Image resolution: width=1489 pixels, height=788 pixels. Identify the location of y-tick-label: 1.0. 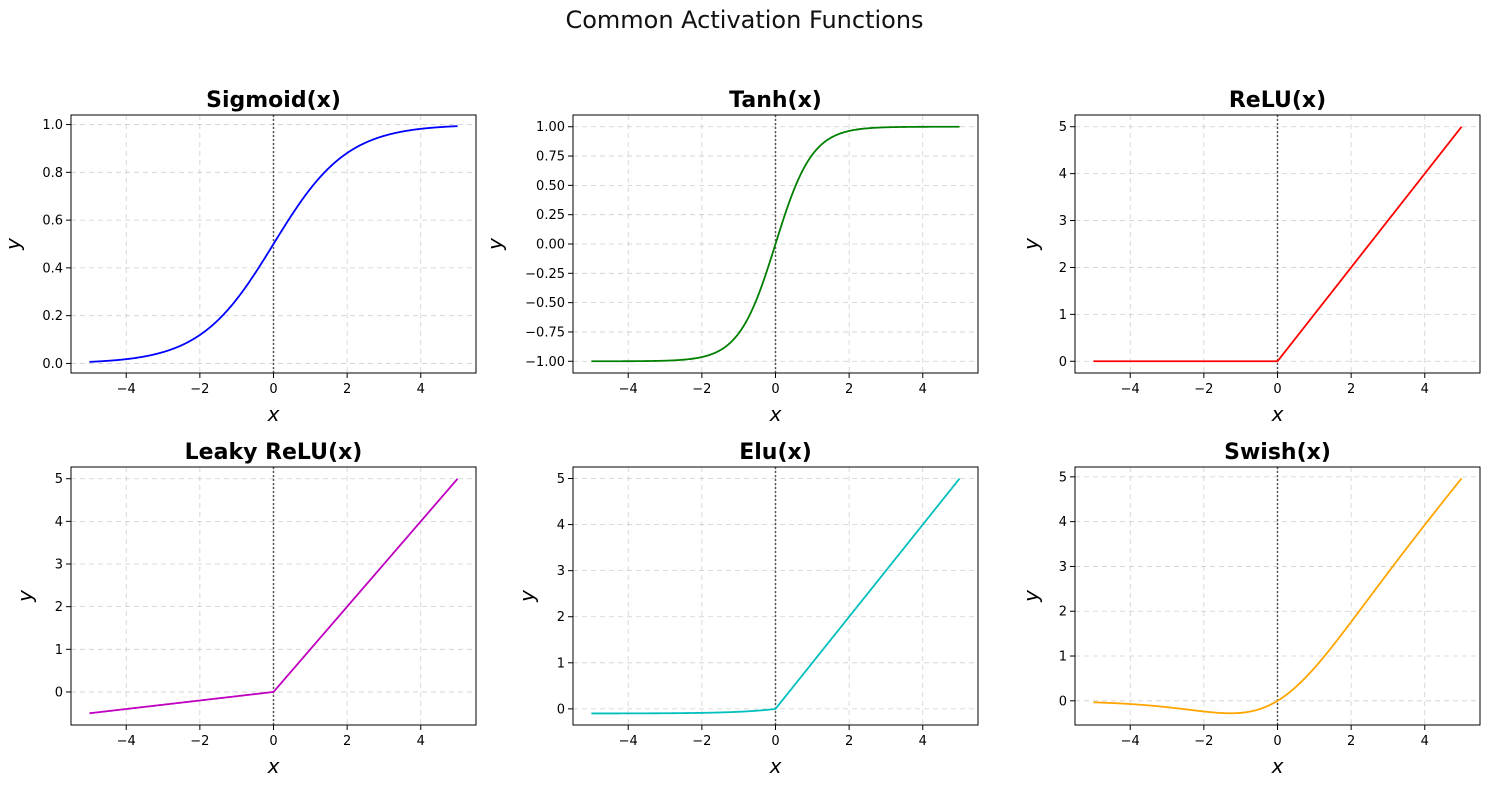
(52, 125).